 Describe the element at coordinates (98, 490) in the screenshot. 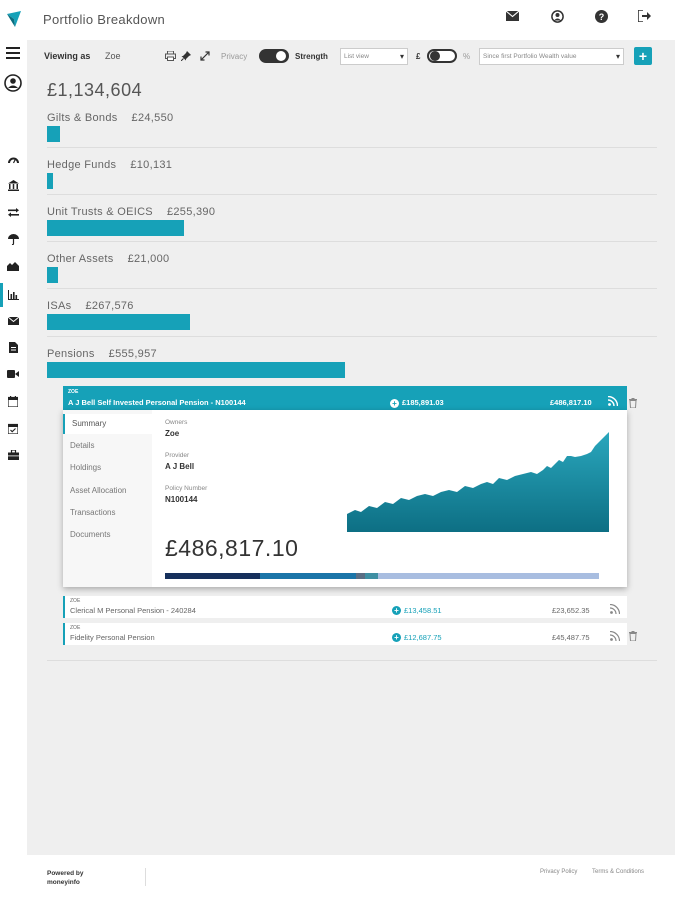

I see `pension-menu-asset-allocation: Asset Allocation` at that location.